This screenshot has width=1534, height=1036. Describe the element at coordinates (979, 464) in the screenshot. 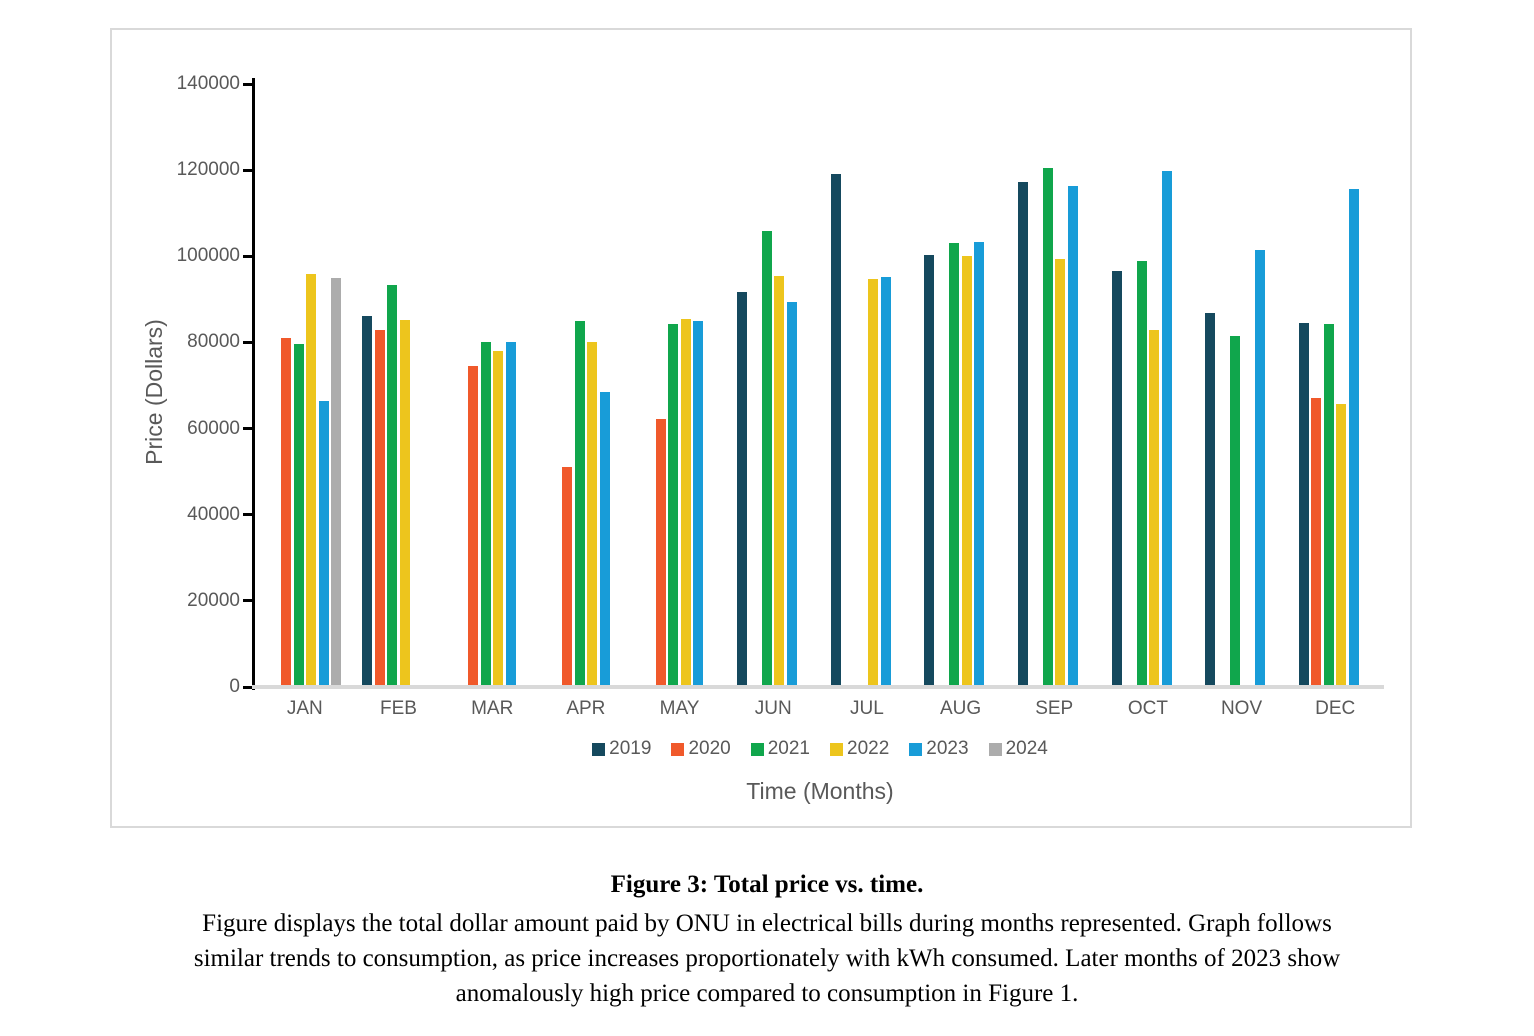

I see `bar-2023-aug` at that location.